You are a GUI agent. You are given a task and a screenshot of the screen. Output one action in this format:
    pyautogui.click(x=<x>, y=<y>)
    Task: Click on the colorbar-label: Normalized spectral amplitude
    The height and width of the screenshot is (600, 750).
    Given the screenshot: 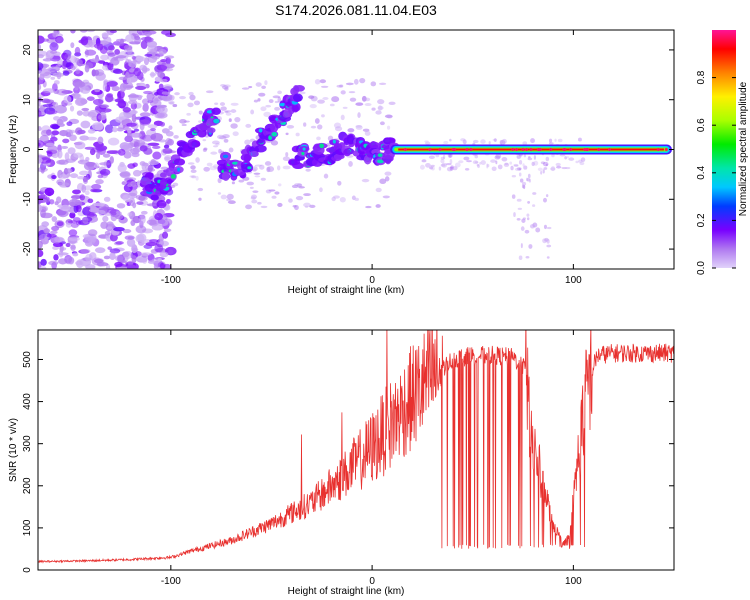 What is the action you would take?
    pyautogui.click(x=743, y=148)
    